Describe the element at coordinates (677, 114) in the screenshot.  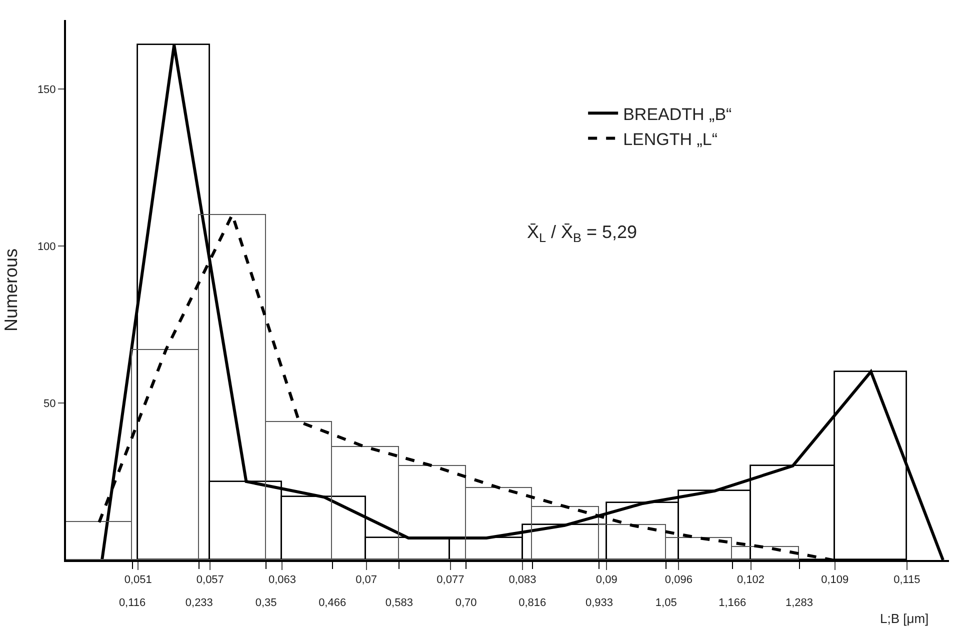
I see `legend-label: BREADTH „B“` at that location.